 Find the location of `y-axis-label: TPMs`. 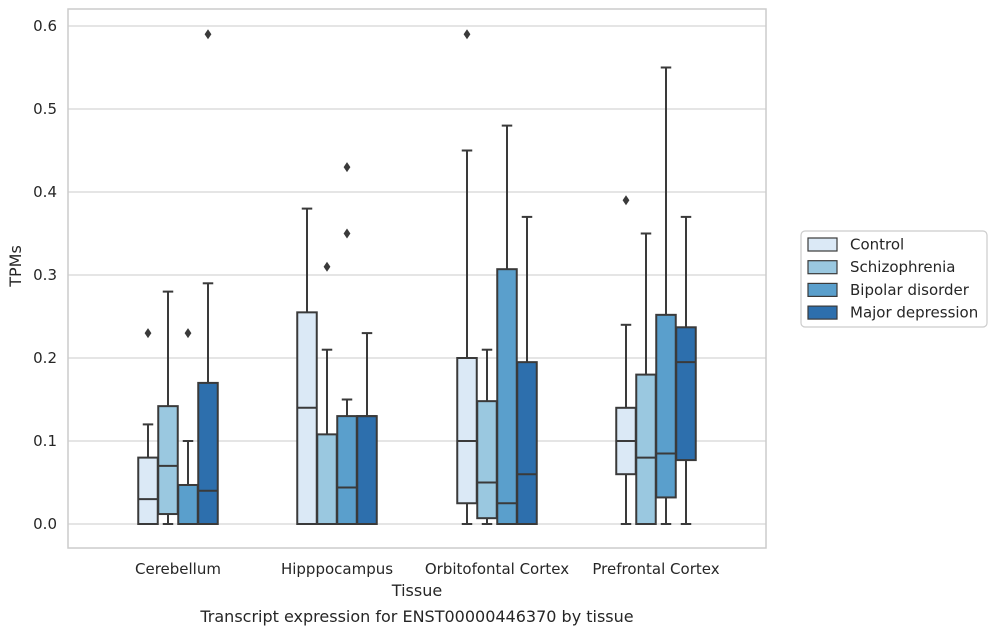

y-axis-label: TPMs is located at coordinates (15, 266).